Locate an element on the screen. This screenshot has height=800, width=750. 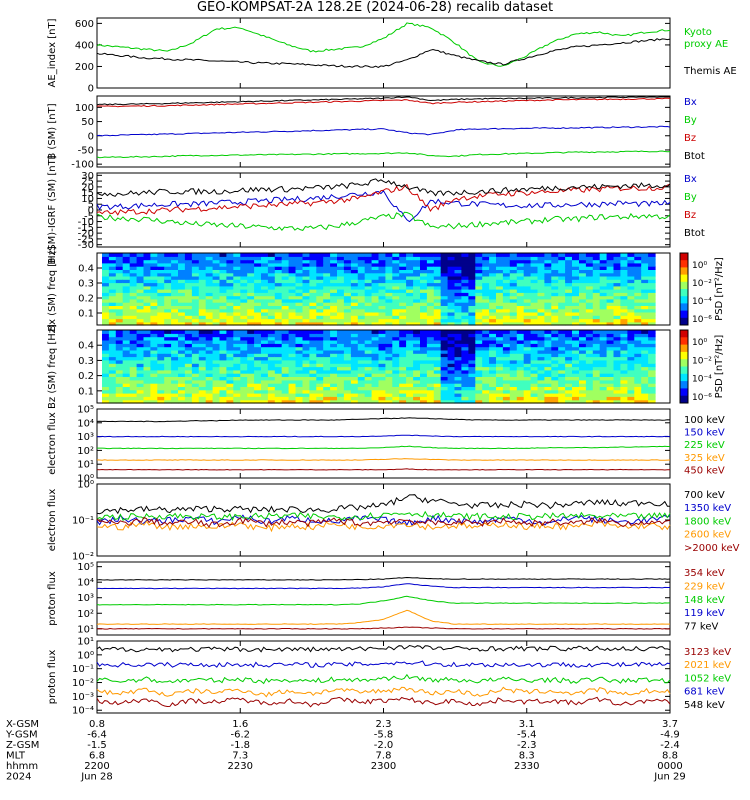
series-line-bz is located at coordinates (383, 102).